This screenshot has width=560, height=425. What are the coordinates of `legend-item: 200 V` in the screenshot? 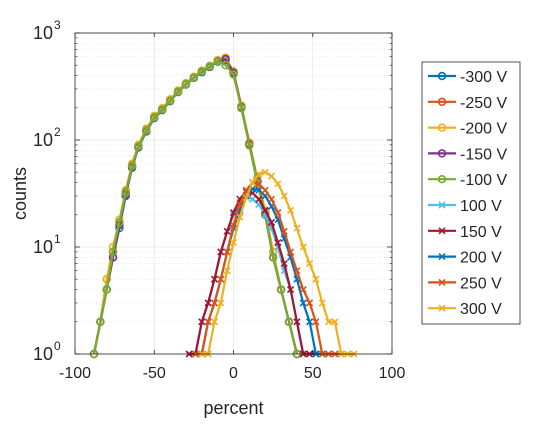 It's located at (465, 258).